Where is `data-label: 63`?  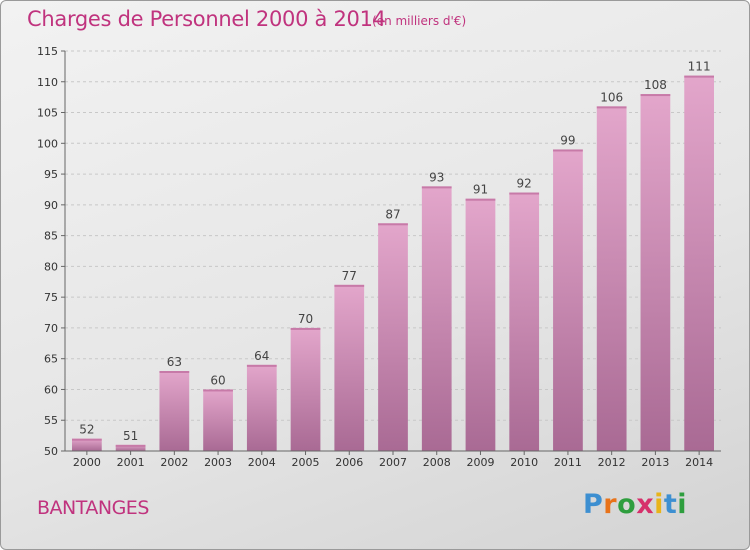 data-label: 63 is located at coordinates (174, 362).